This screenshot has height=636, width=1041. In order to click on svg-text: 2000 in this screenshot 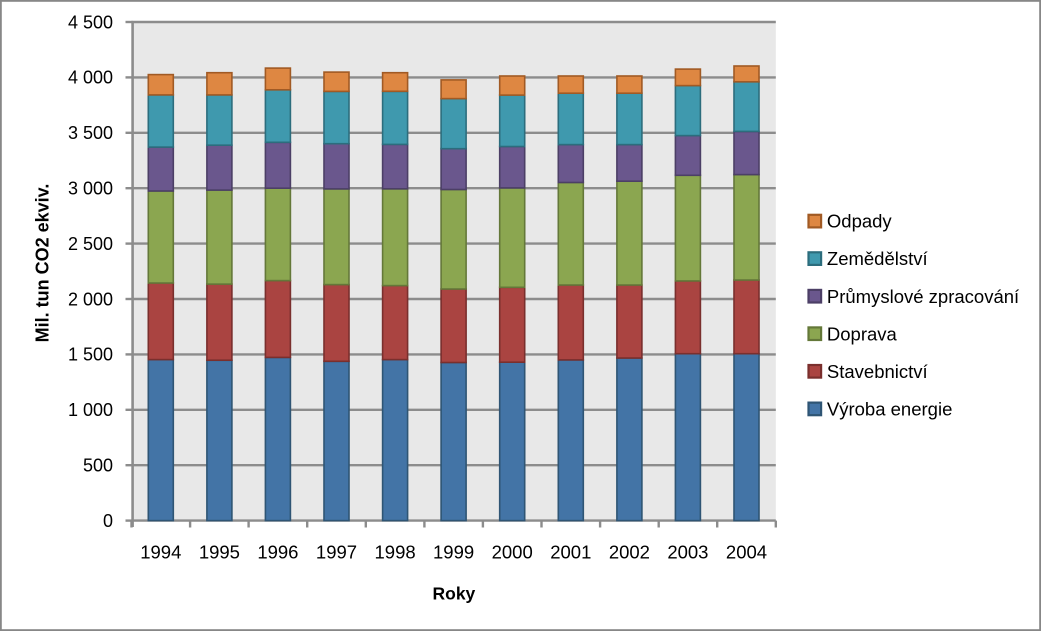, I will do `click(512, 552)`.